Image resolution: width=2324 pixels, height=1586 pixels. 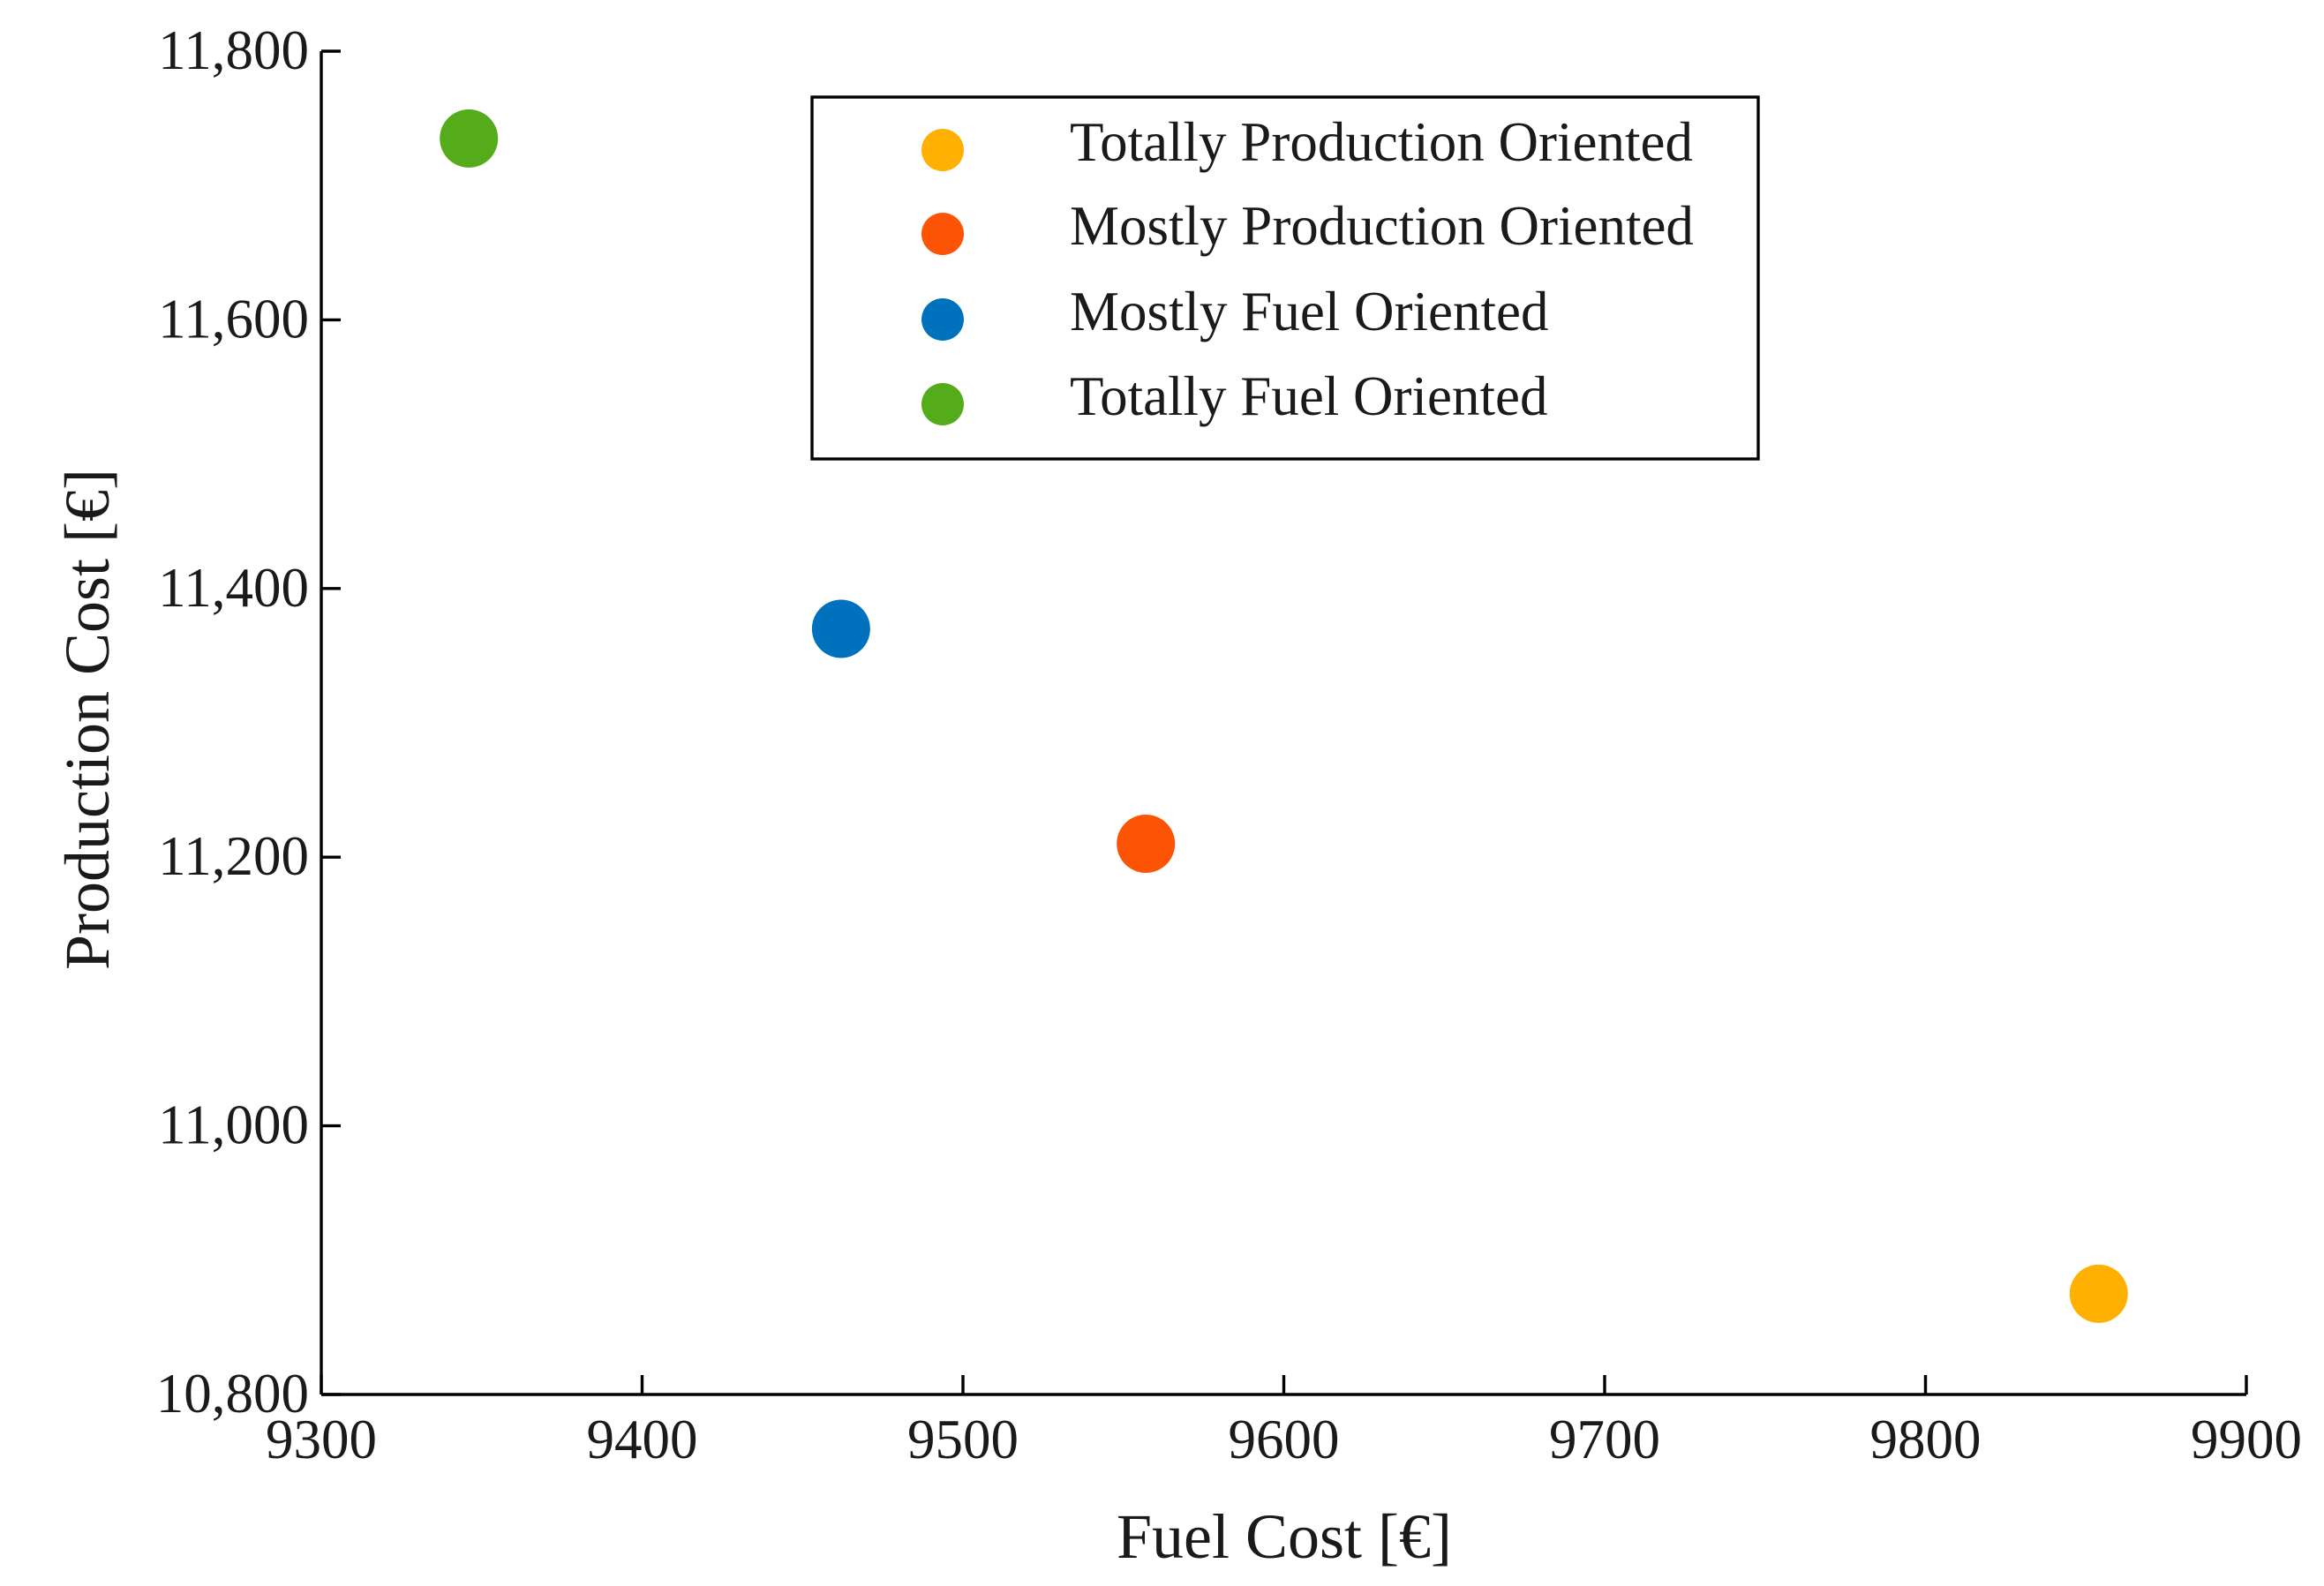 I want to click on y-tick-label: 11,200, so click(x=233, y=856).